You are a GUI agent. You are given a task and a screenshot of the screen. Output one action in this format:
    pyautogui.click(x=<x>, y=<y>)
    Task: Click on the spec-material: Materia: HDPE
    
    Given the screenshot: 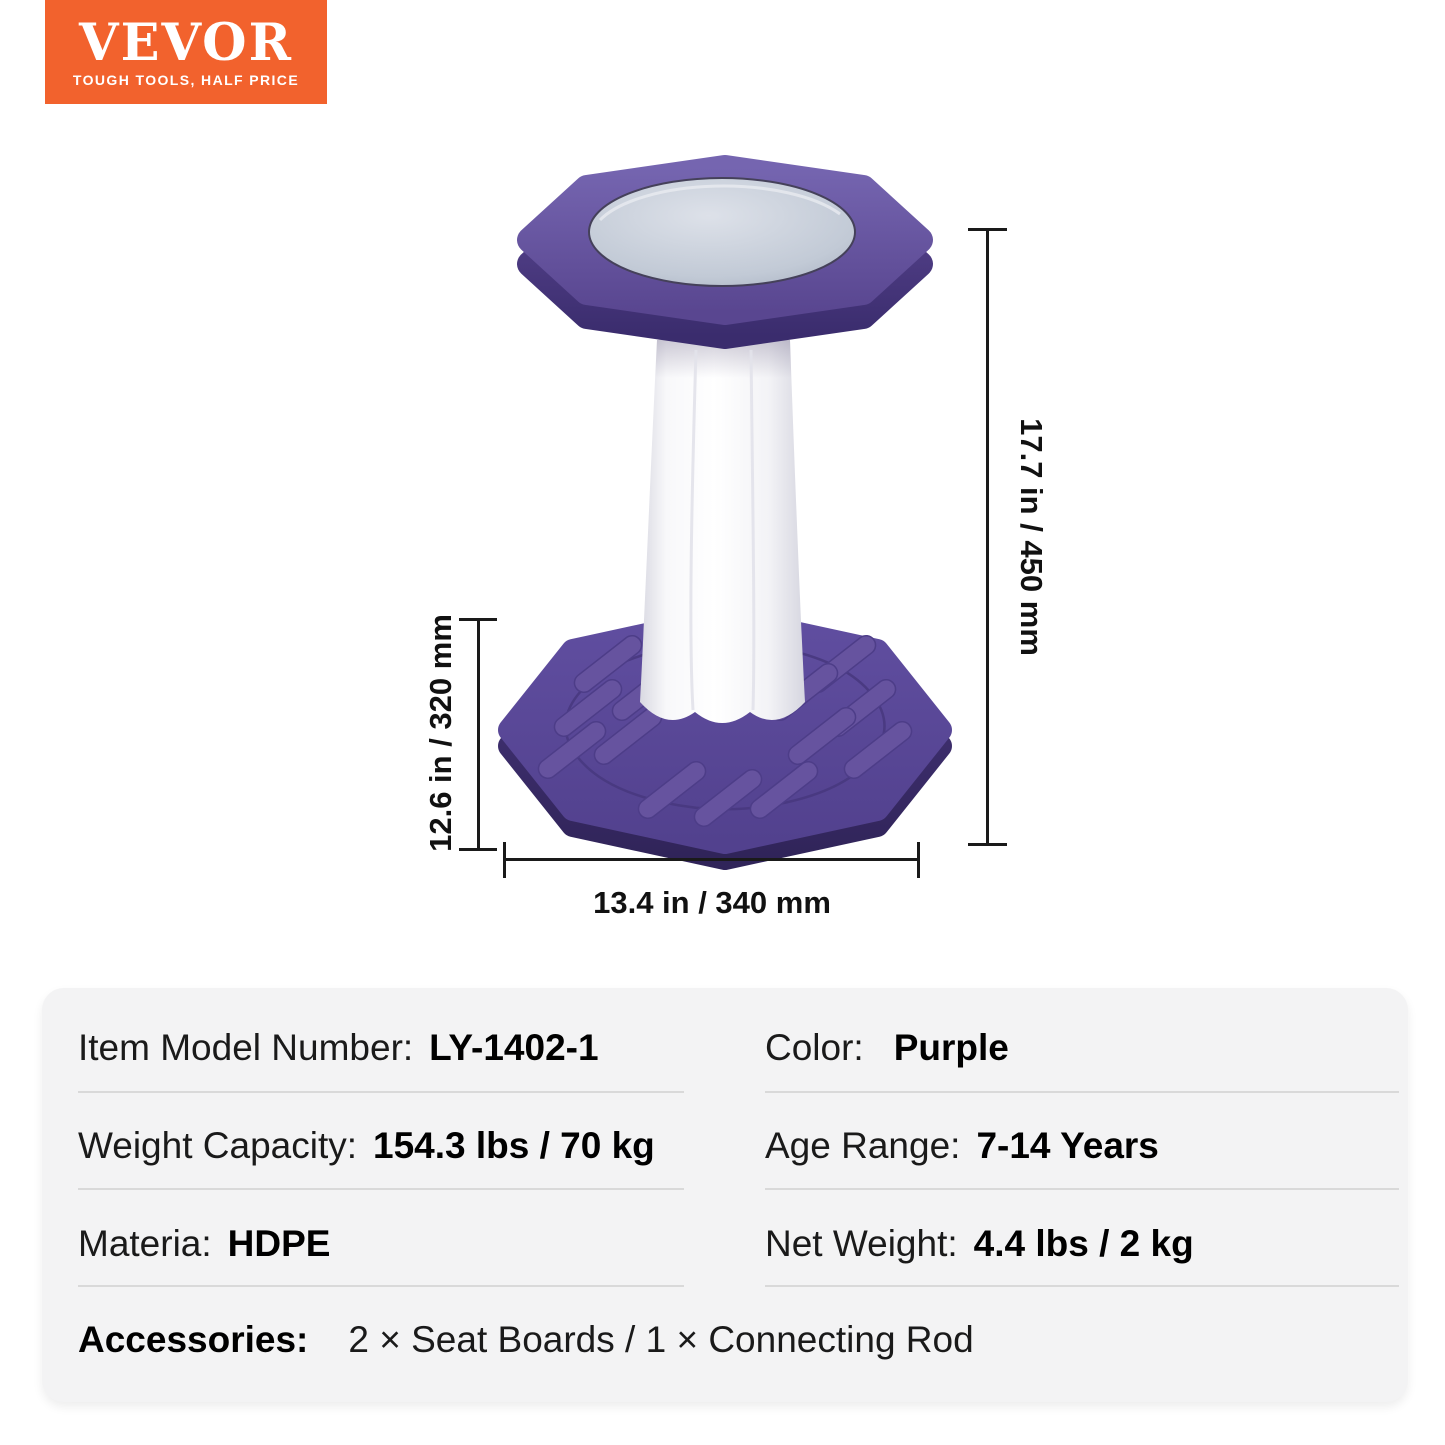 What is the action you would take?
    pyautogui.click(x=204, y=1244)
    